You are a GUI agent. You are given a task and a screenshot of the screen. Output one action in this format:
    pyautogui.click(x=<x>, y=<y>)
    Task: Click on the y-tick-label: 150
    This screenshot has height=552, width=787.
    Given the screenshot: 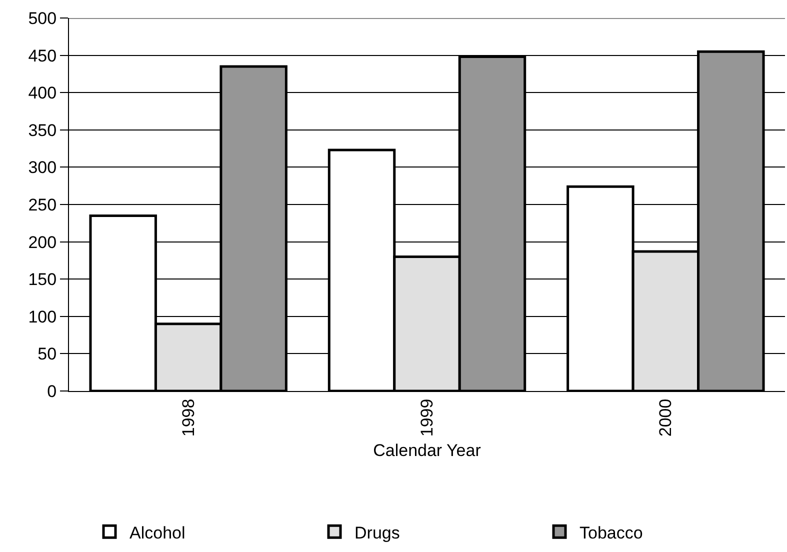 What is the action you would take?
    pyautogui.click(x=42, y=280)
    